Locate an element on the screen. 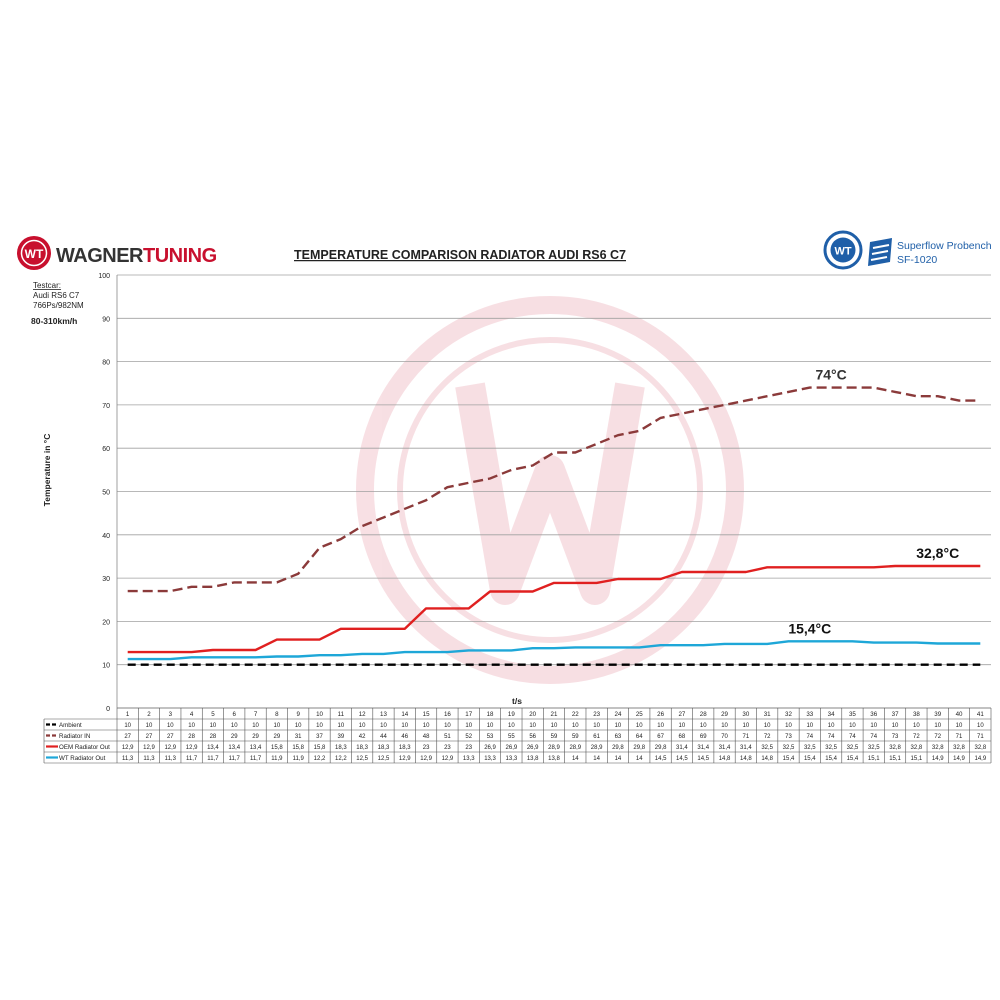 This screenshot has width=1000, height=1000. x-tick-label: 15 is located at coordinates (426, 714).